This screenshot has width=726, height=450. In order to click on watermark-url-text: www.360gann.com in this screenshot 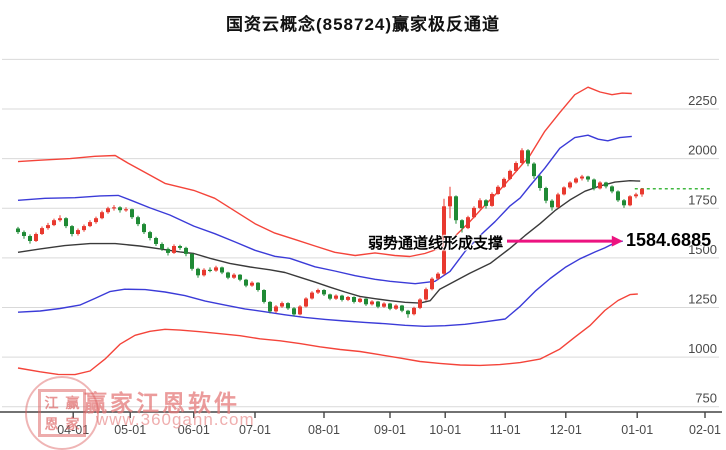, I will do `click(175, 419)`.